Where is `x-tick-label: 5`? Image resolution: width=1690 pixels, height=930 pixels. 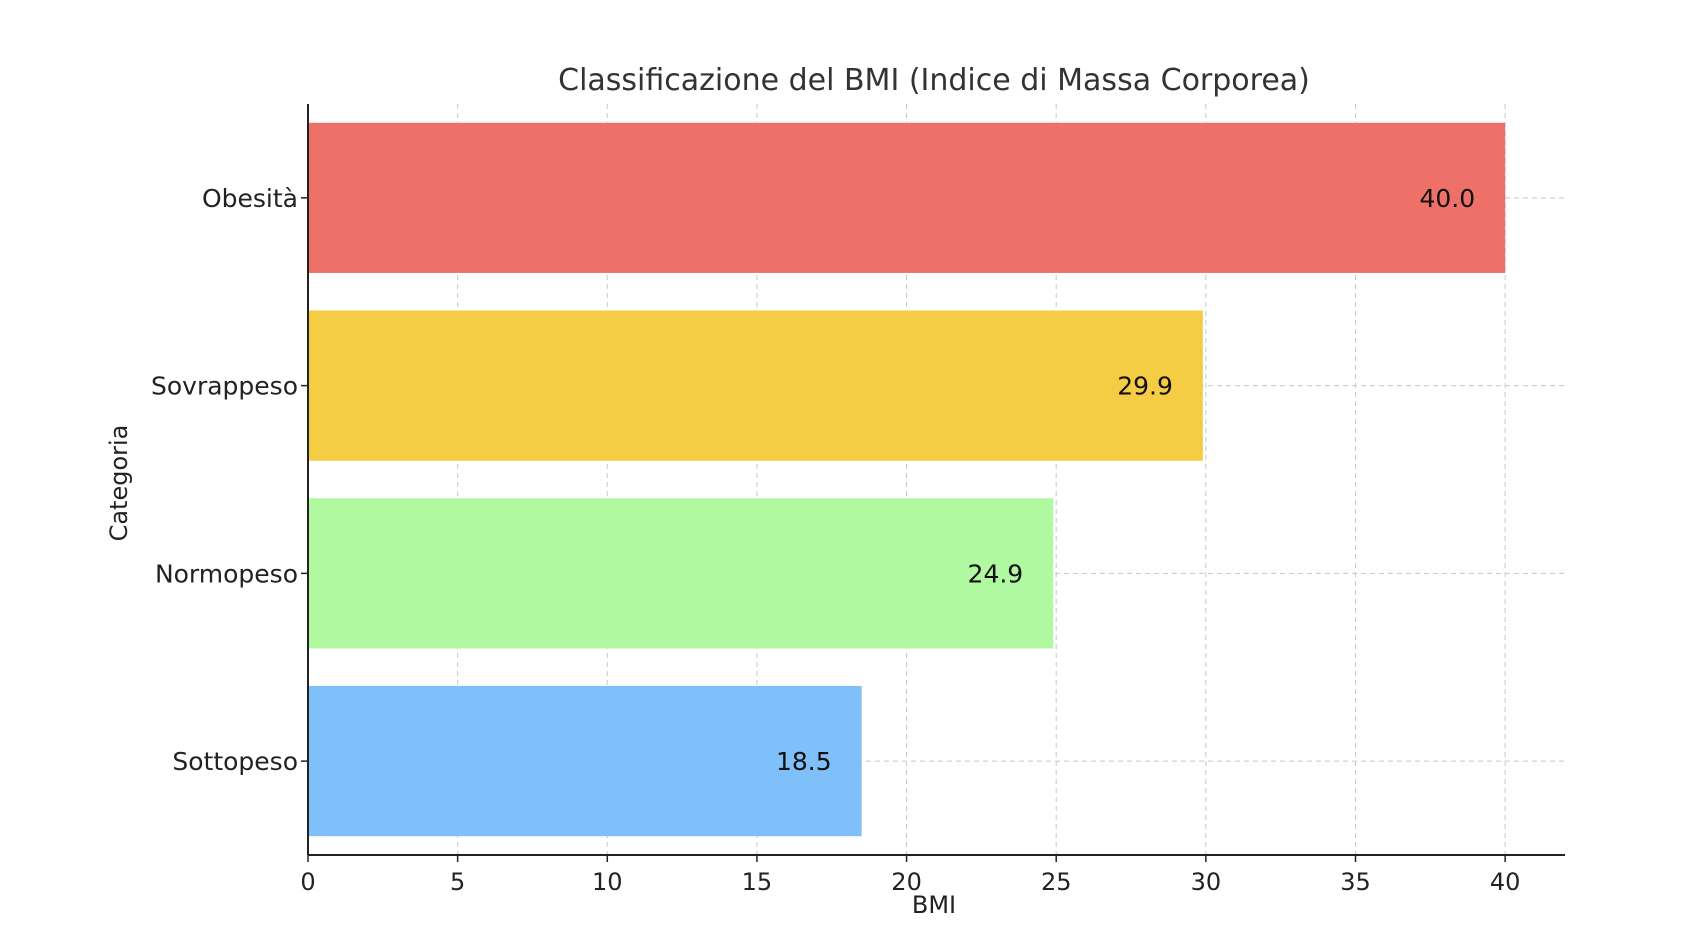
x-tick-label: 5 is located at coordinates (457, 882).